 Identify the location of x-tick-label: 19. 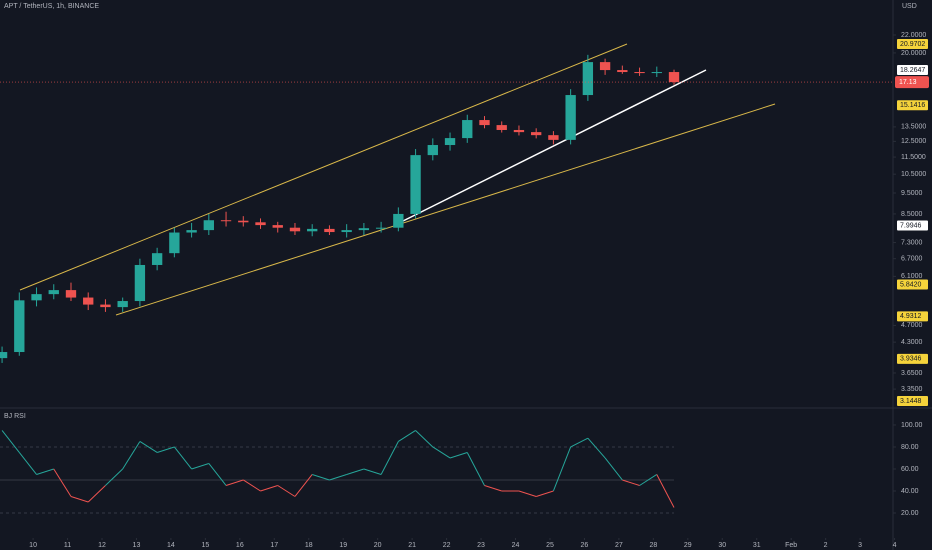
(343, 545).